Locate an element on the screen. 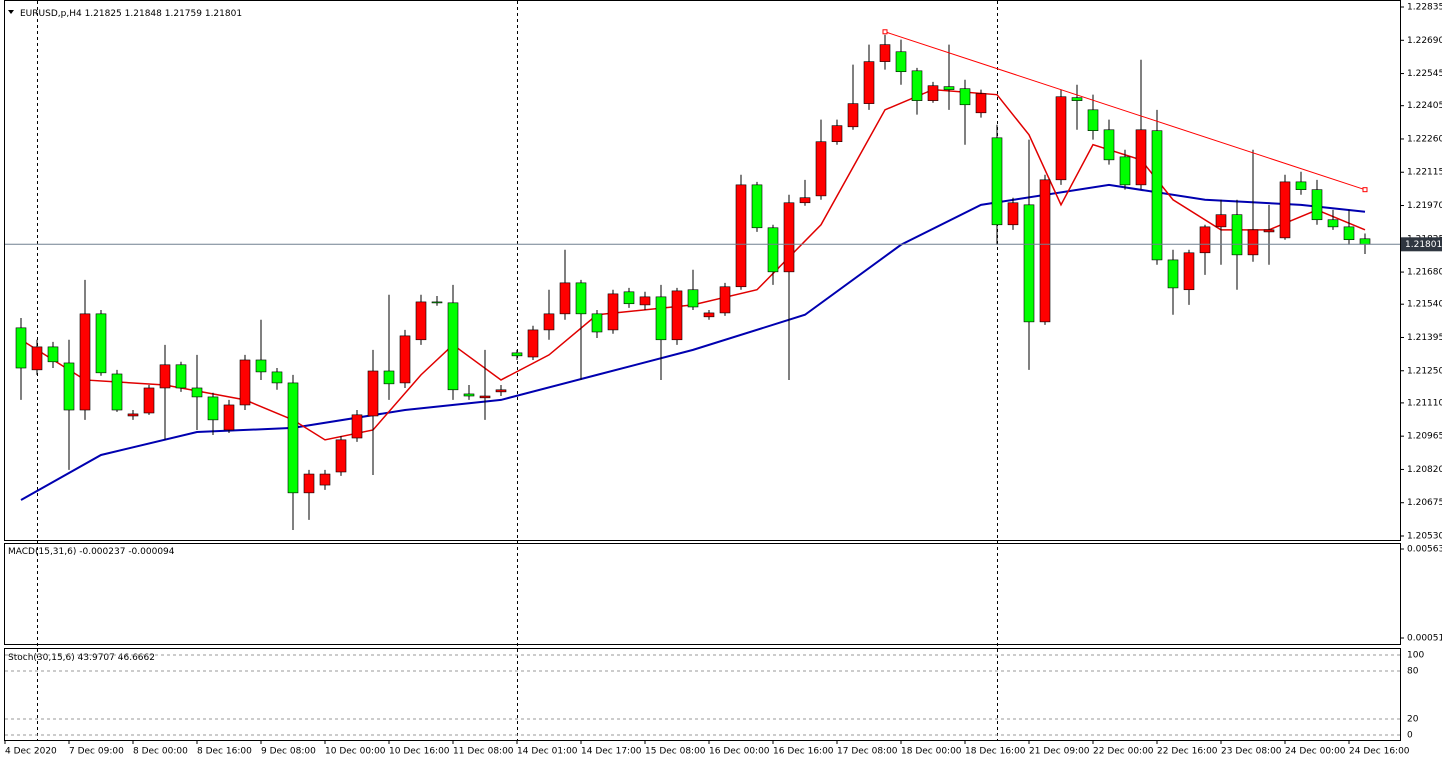 The height and width of the screenshot is (769, 1442). y-tick-label: 80 is located at coordinates (1413, 672).